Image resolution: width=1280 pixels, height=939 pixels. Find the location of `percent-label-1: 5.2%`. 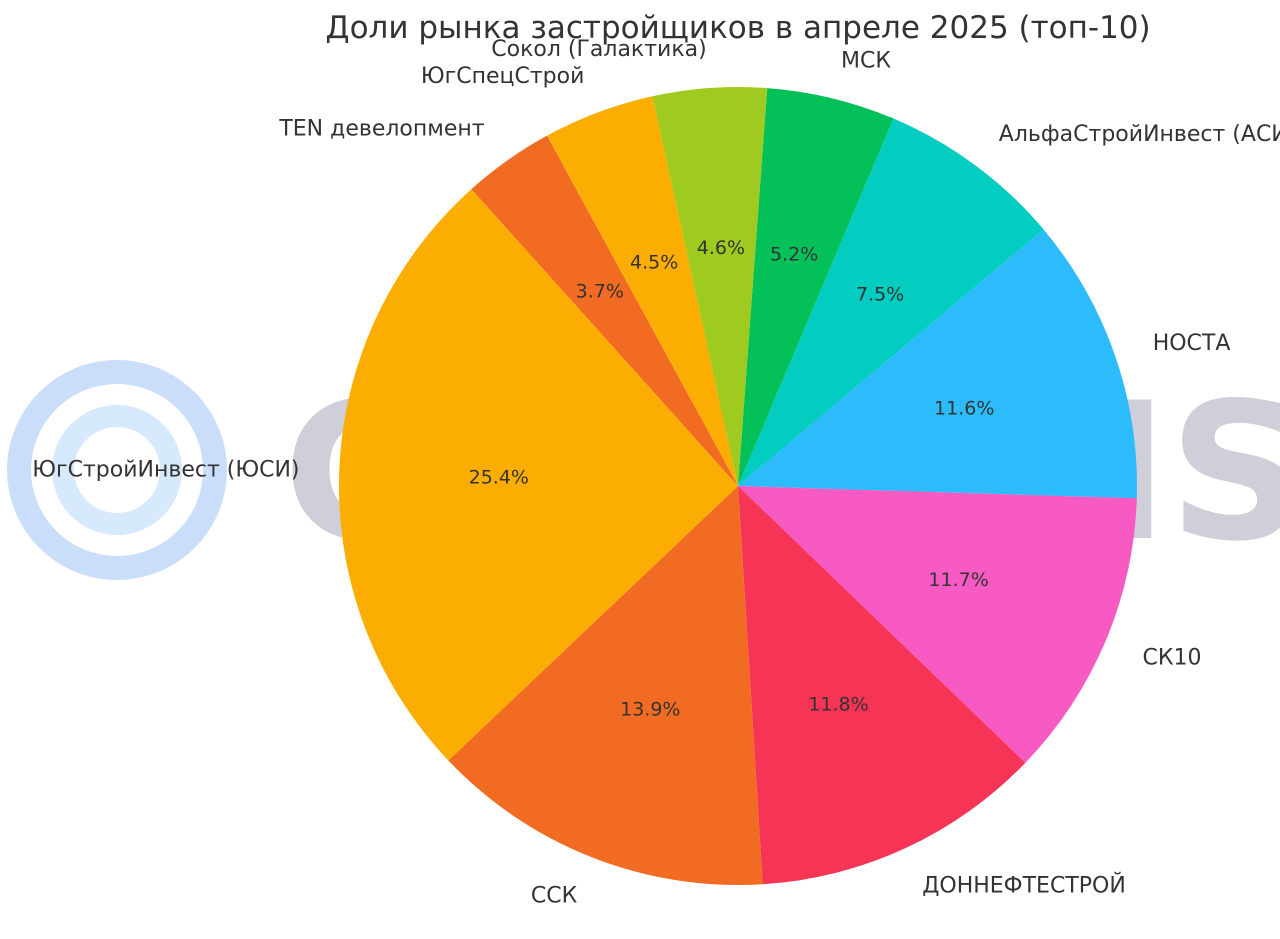

percent-label-1: 5.2% is located at coordinates (794, 254).